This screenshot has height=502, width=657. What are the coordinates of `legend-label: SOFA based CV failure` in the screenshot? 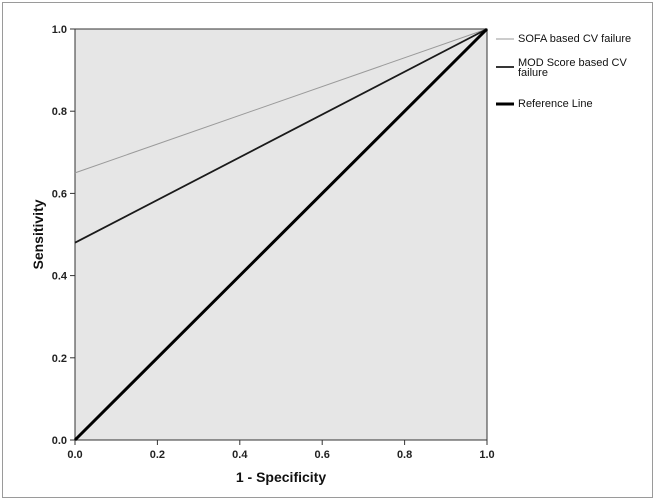 It's located at (574, 39).